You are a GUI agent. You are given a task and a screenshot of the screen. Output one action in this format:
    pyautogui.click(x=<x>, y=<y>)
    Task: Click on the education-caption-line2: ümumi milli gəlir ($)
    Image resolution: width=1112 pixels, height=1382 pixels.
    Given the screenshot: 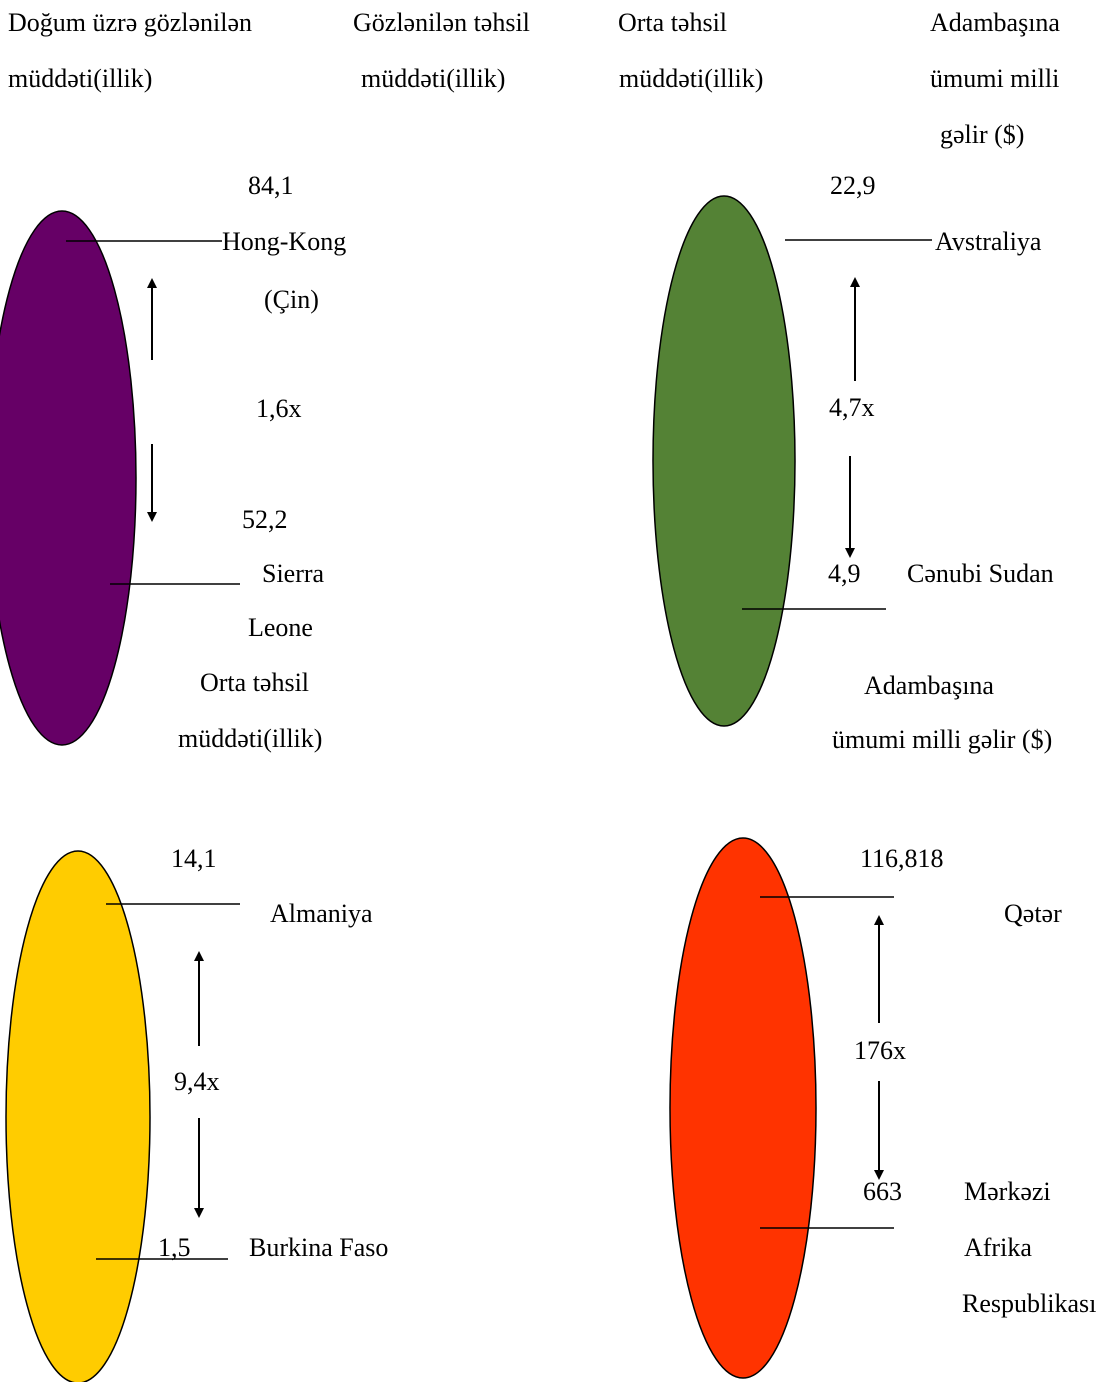 What is the action you would take?
    pyautogui.click(x=942, y=739)
    